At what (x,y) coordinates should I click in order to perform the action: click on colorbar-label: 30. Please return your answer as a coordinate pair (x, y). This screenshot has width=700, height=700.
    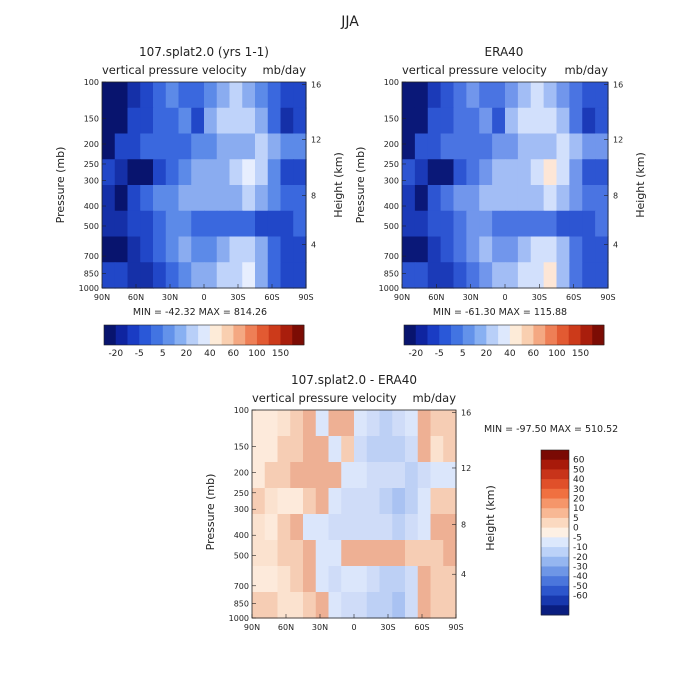
    Looking at the image, I should click on (579, 490).